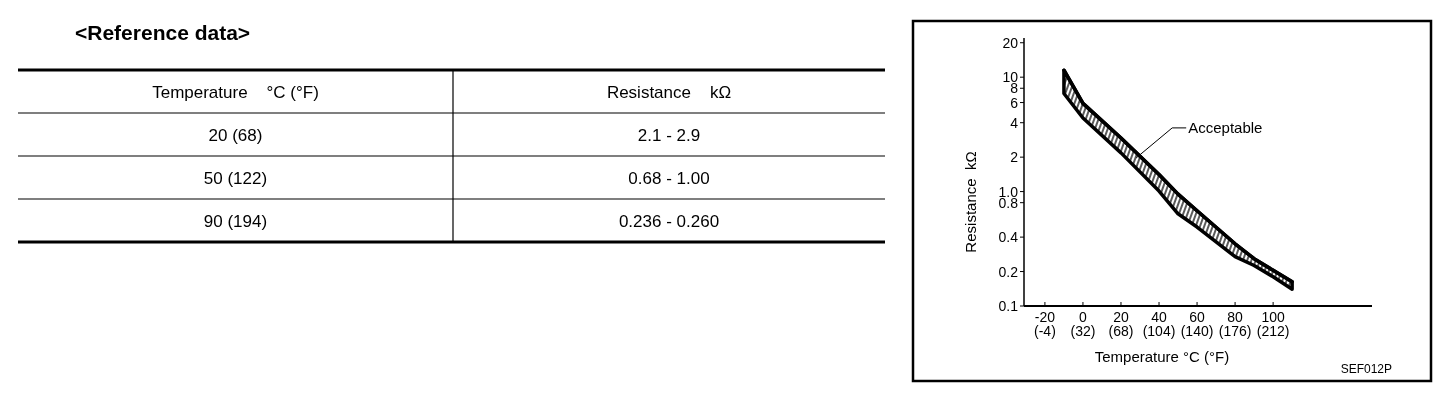 The height and width of the screenshot is (398, 1456). What do you see at coordinates (1273, 331) in the screenshot?
I see `x2-tick-label: (212)` at bounding box center [1273, 331].